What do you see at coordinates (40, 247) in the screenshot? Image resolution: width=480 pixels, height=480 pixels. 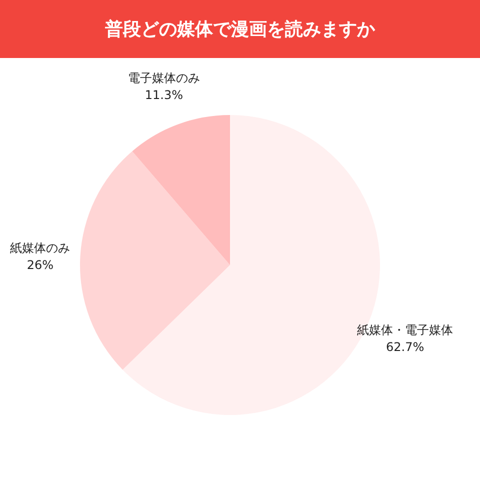 I see `slice-label: 紙媒体のみ` at bounding box center [40, 247].